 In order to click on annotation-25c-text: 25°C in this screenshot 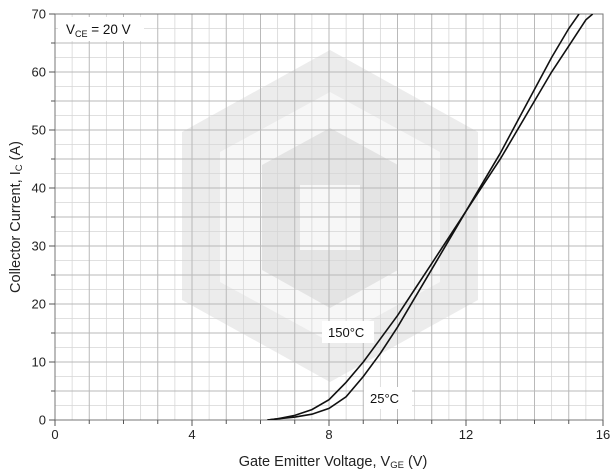, I will do `click(384, 398)`.